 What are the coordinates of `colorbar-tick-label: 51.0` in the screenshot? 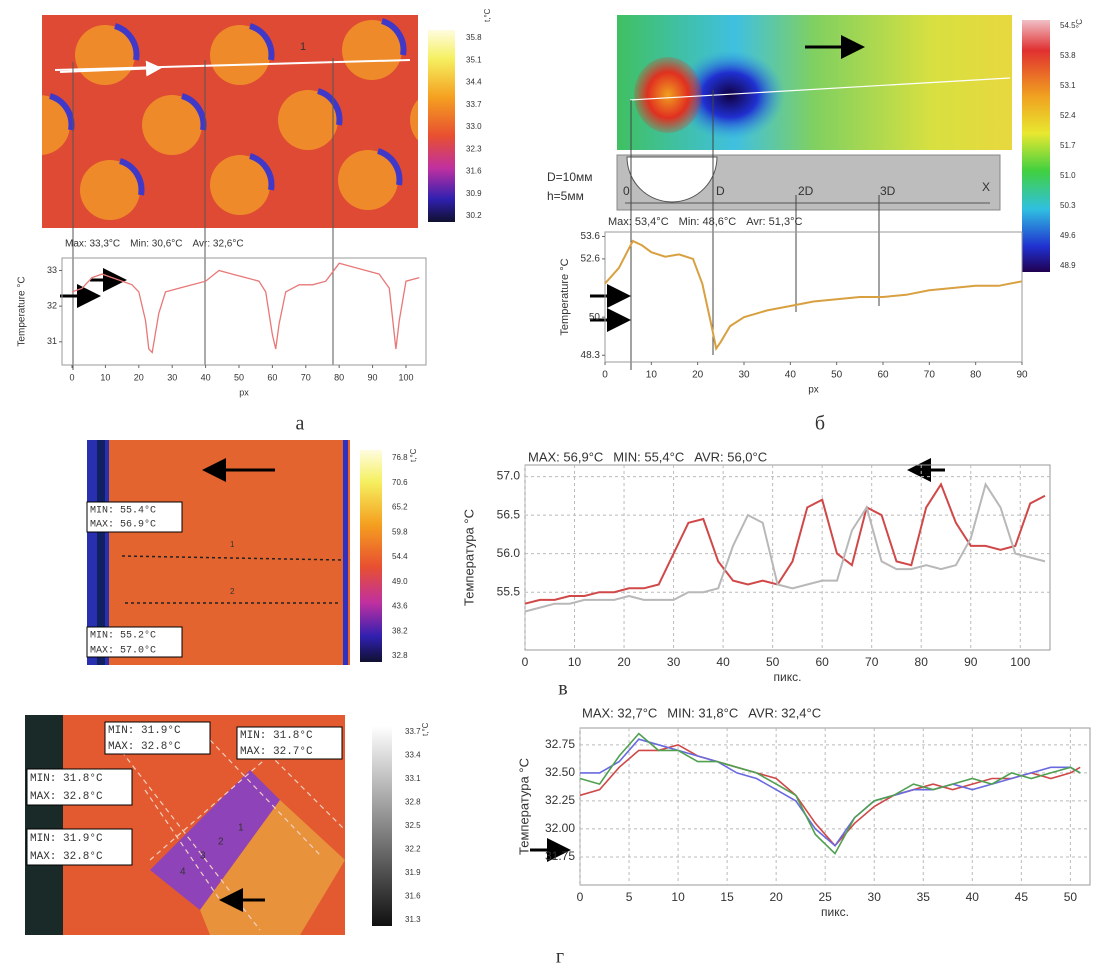 It's located at (1068, 175).